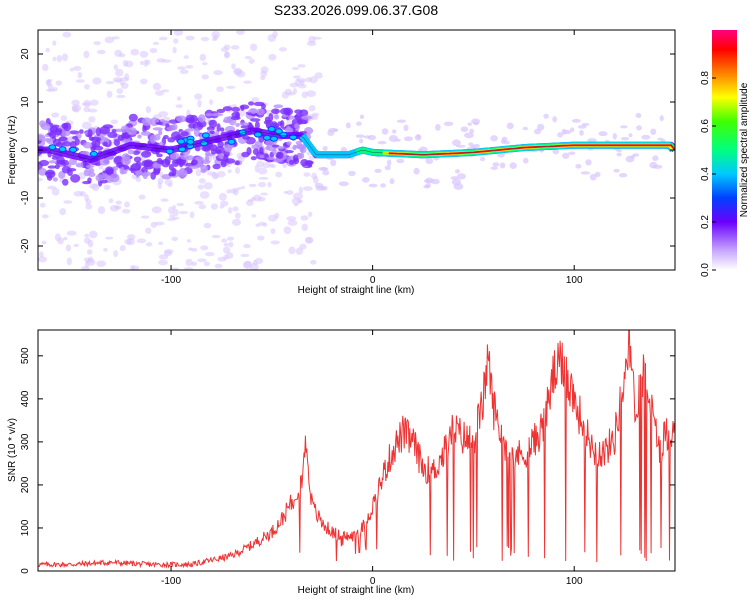  What do you see at coordinates (705, 270) in the screenshot?
I see `colorbar-tick-label: 0.0` at bounding box center [705, 270].